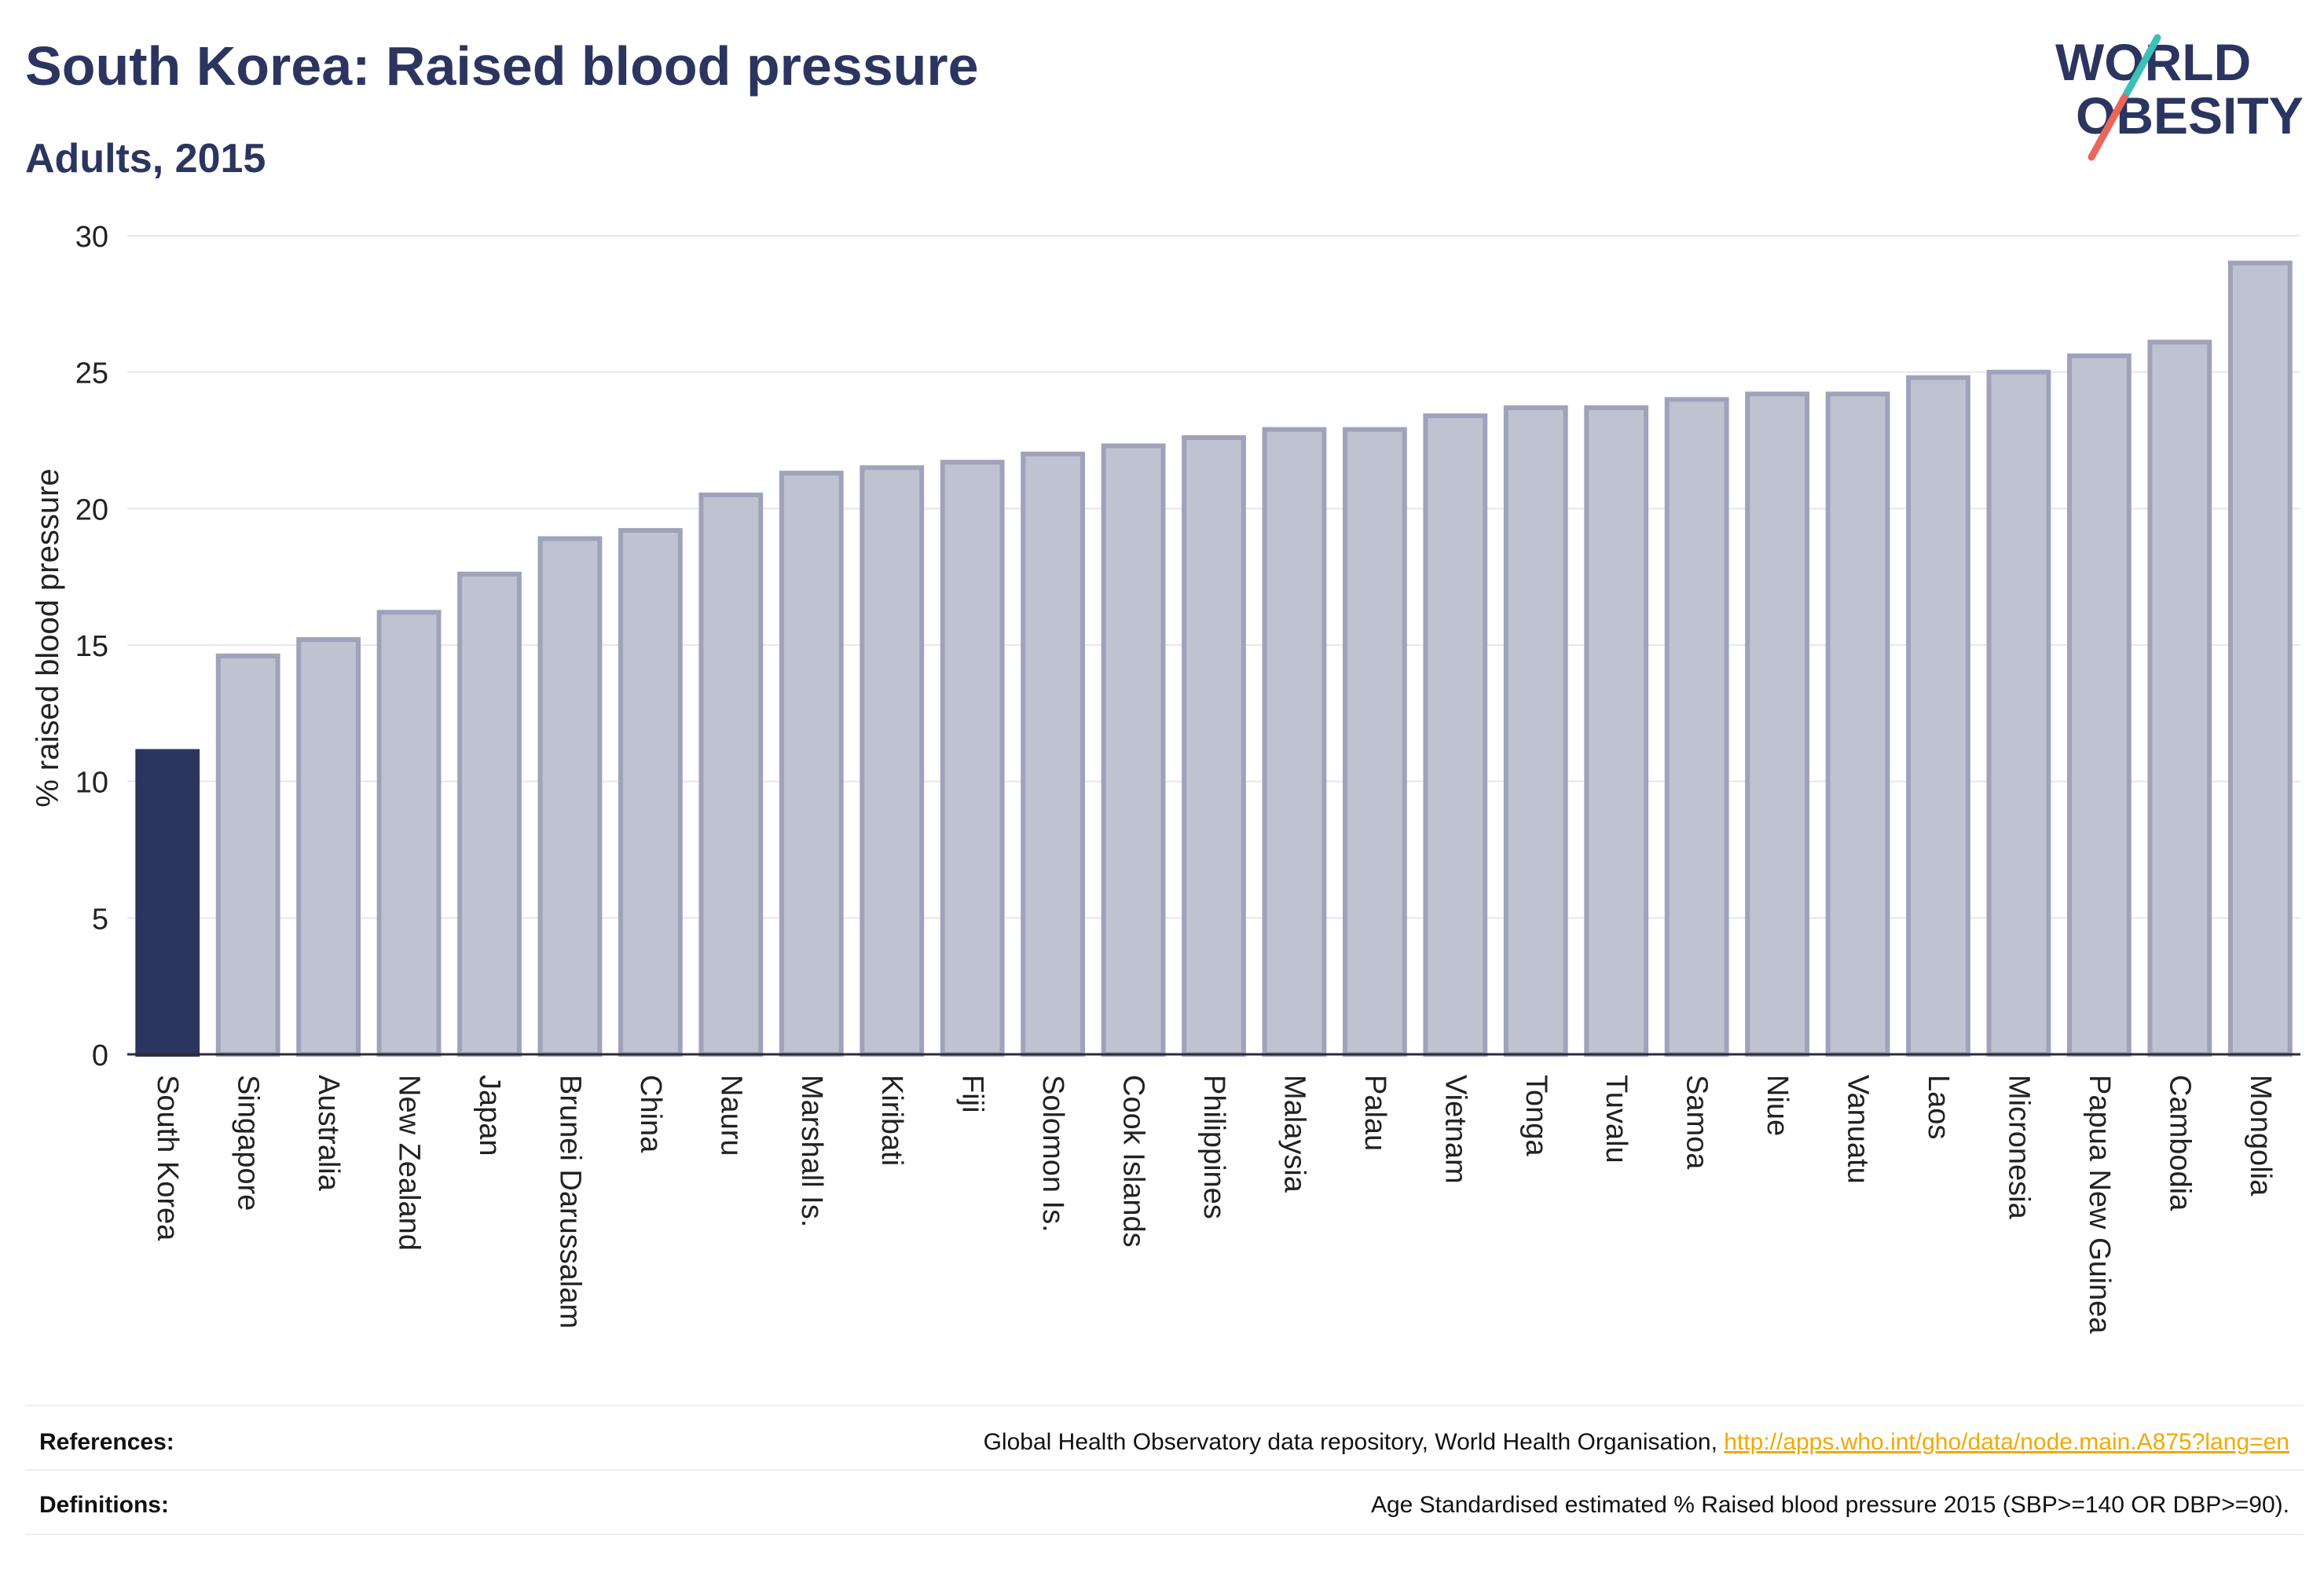  What do you see at coordinates (1455, 1129) in the screenshot?
I see `x-tick-label: Vietnam` at bounding box center [1455, 1129].